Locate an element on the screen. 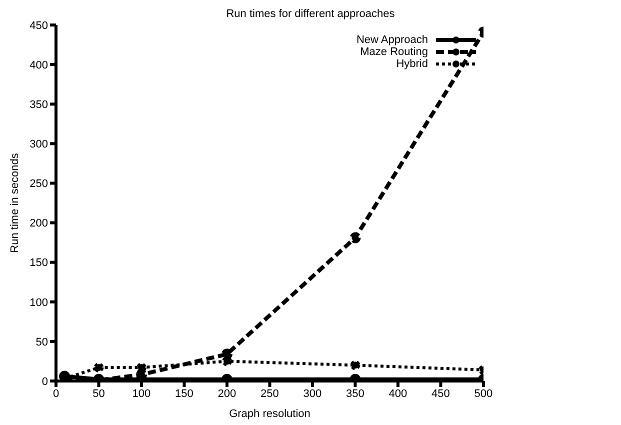 This screenshot has height=425, width=621. x-tick-label: 50 is located at coordinates (98, 394).